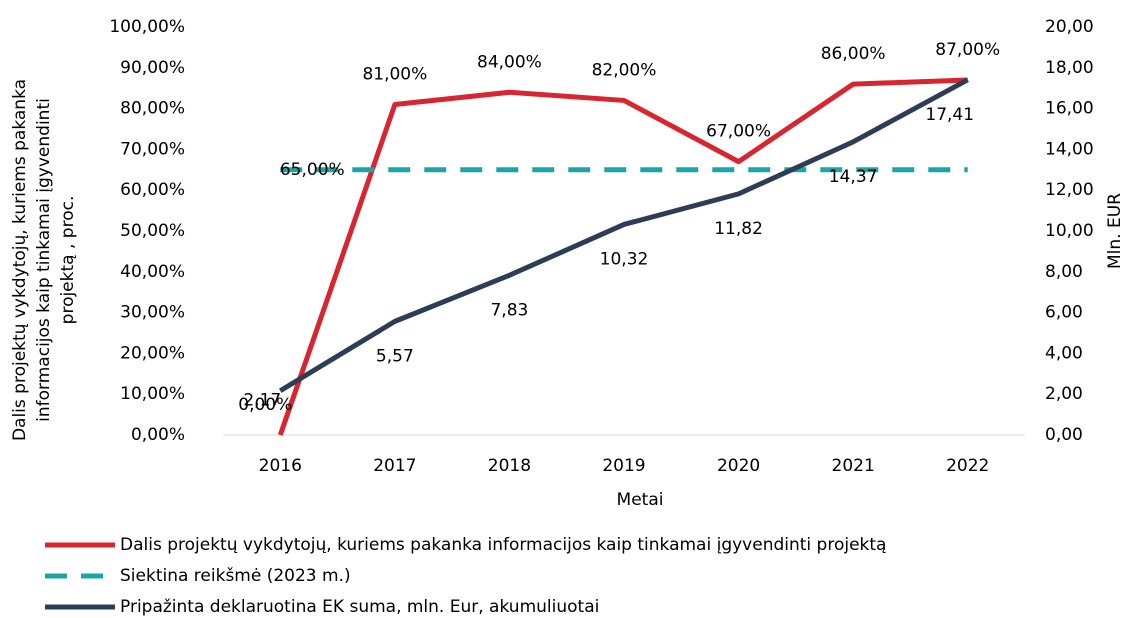 This screenshot has width=1137, height=618. Describe the element at coordinates (949, 115) in the screenshot. I see `data-label: 17,41` at that location.